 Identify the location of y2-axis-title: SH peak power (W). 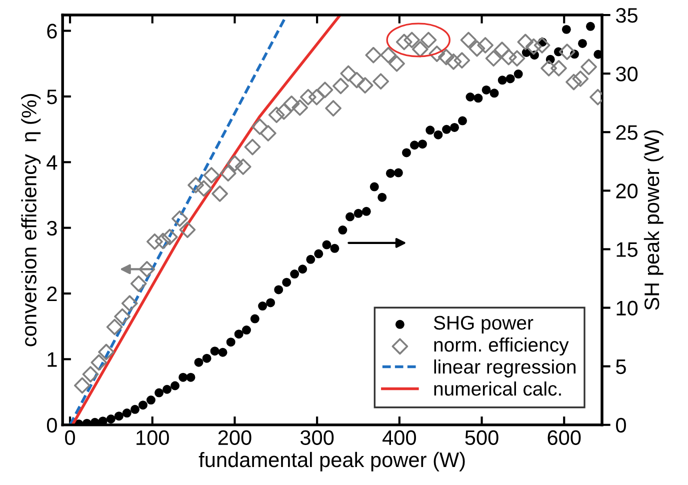
(654, 220).